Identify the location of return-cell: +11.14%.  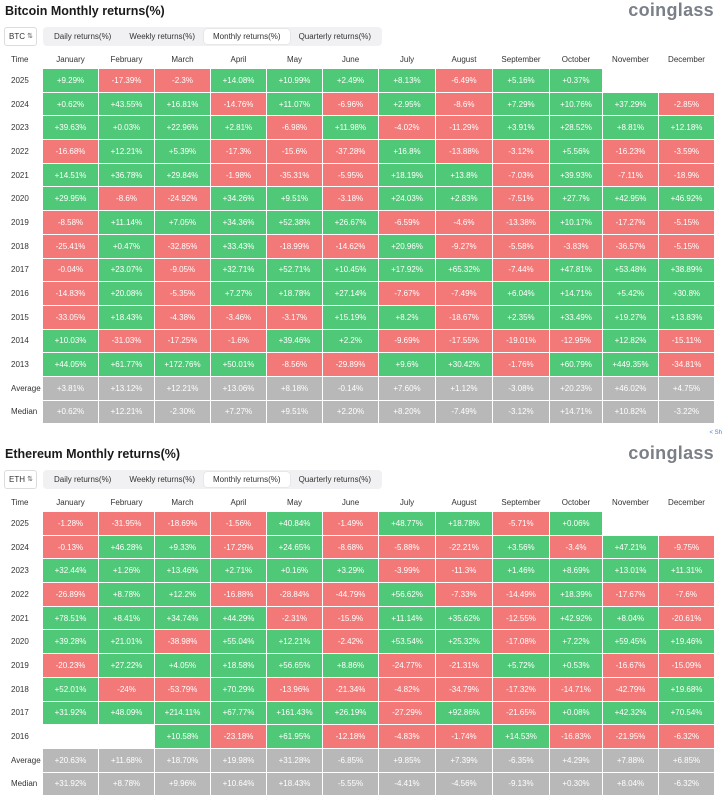
(407, 618).